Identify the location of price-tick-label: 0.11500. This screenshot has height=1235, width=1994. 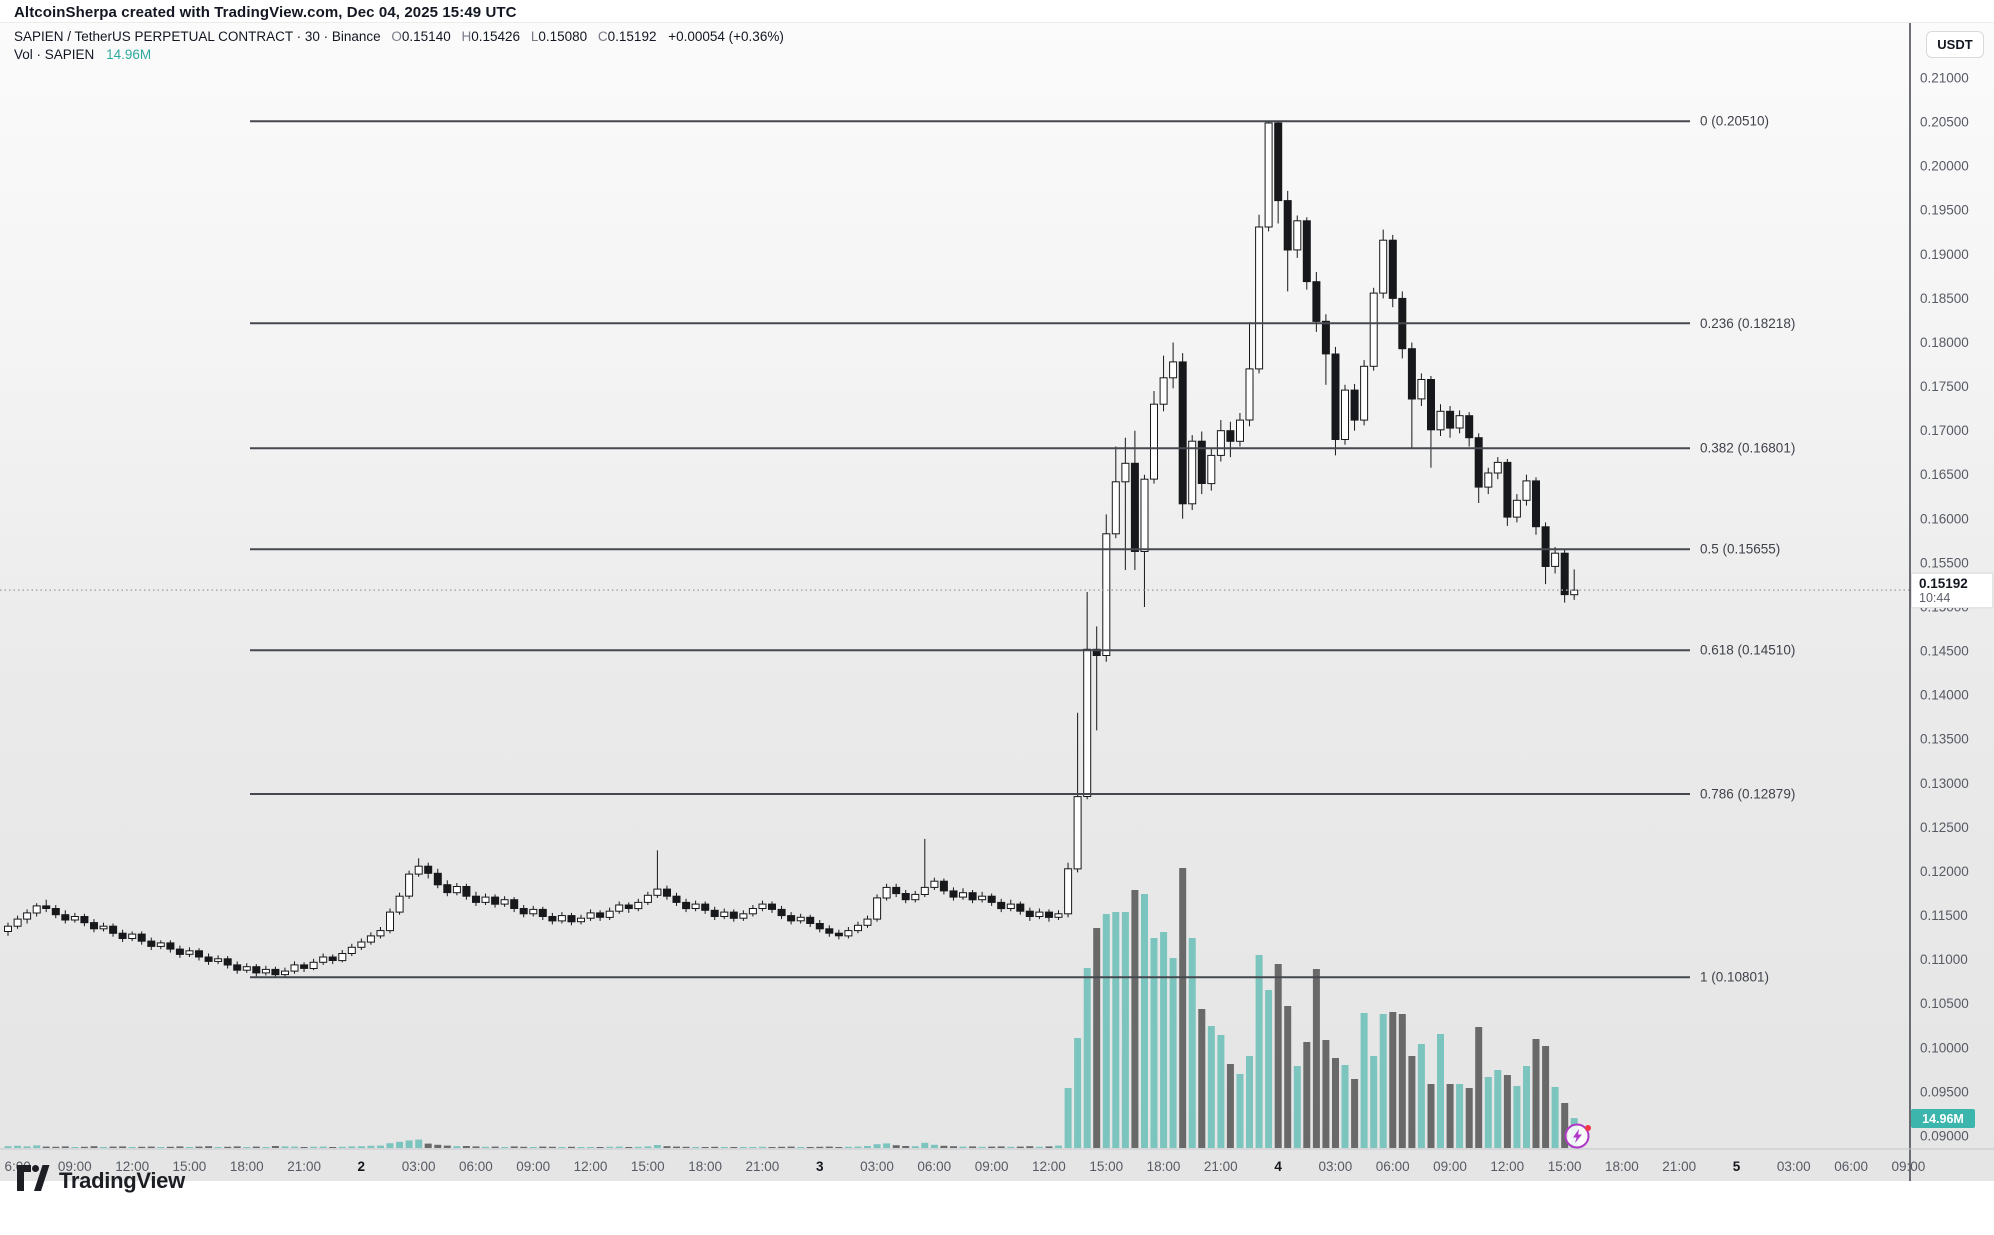
(1944, 915).